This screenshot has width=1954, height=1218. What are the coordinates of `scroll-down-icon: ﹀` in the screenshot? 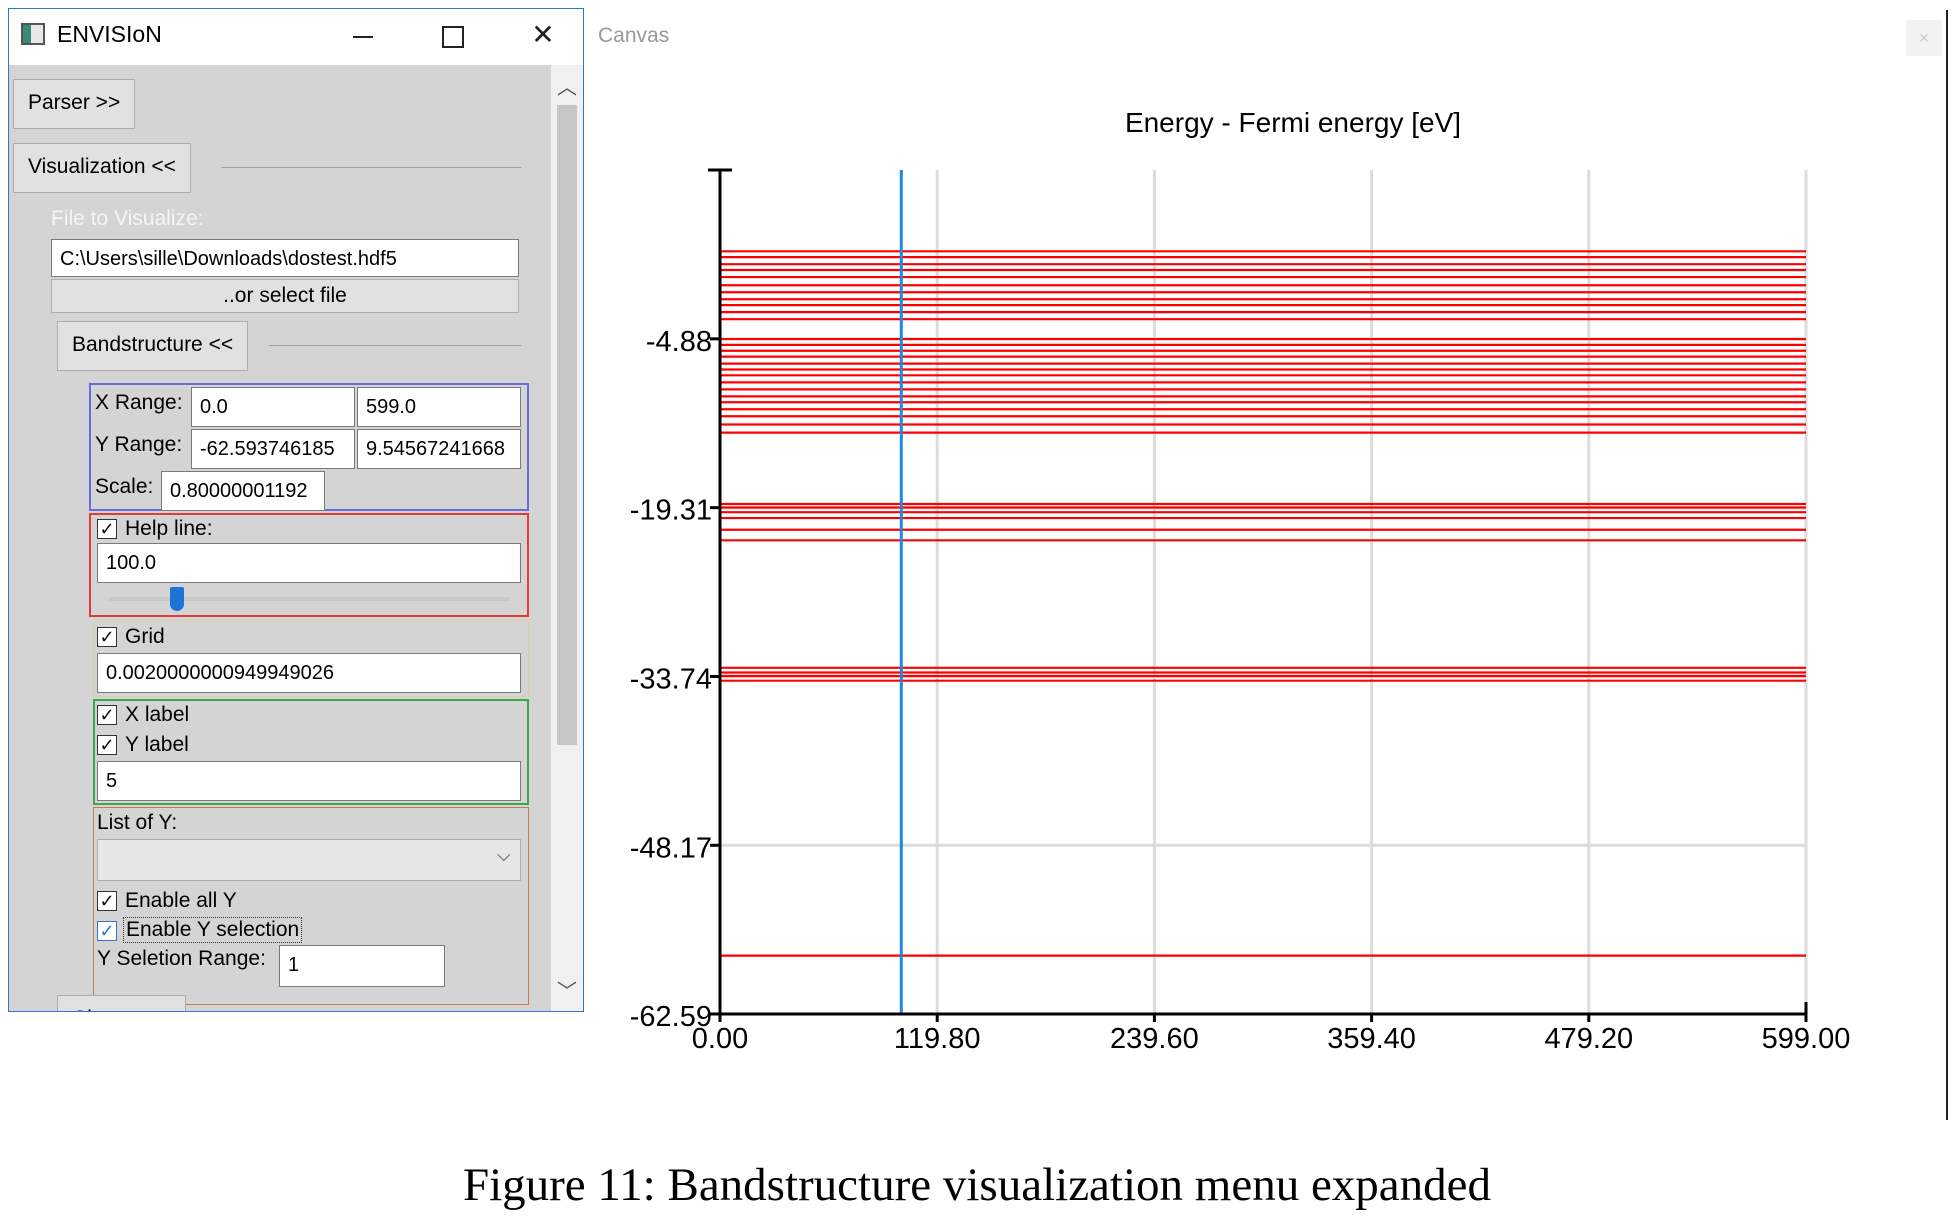 It's located at (567, 992).